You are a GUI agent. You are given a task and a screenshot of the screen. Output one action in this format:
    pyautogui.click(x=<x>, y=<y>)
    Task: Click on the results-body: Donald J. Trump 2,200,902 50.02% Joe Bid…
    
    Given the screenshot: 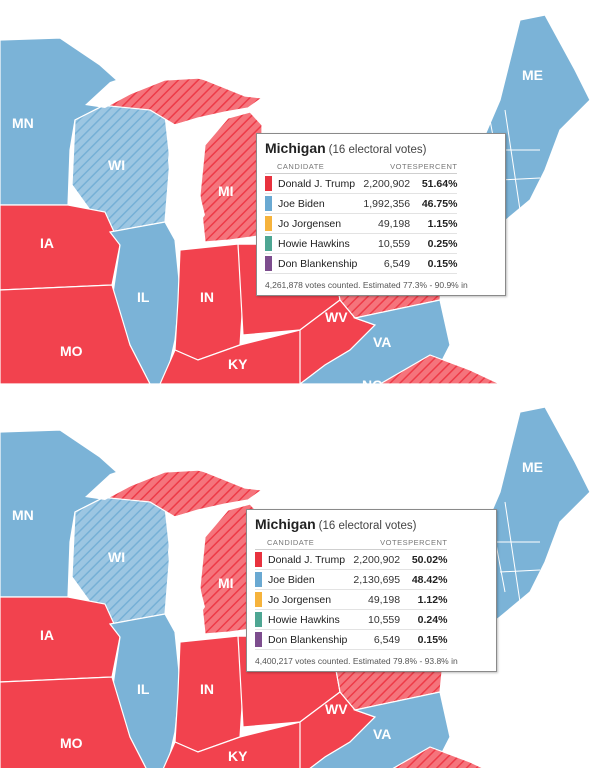 What is the action you would take?
    pyautogui.click(x=351, y=599)
    